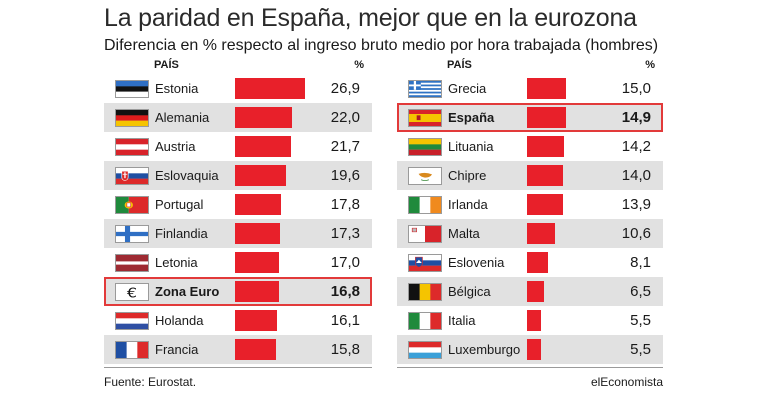  I want to click on table-row: Letonia 17,0, so click(238, 262).